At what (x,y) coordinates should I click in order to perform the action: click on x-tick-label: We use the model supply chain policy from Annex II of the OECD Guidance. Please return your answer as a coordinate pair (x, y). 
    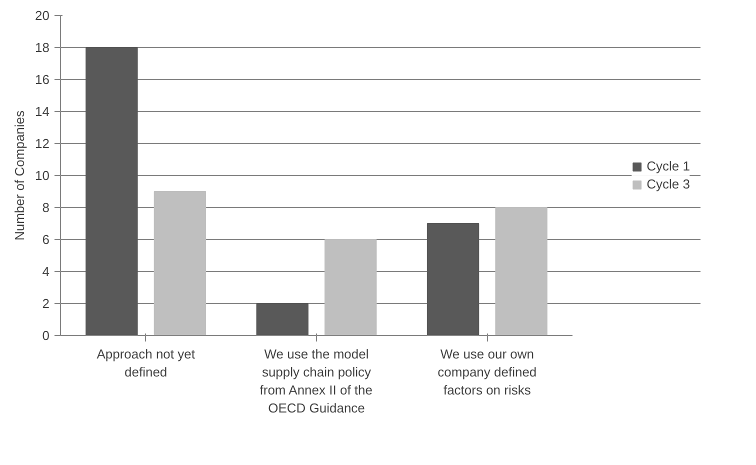
    Looking at the image, I should click on (316, 381).